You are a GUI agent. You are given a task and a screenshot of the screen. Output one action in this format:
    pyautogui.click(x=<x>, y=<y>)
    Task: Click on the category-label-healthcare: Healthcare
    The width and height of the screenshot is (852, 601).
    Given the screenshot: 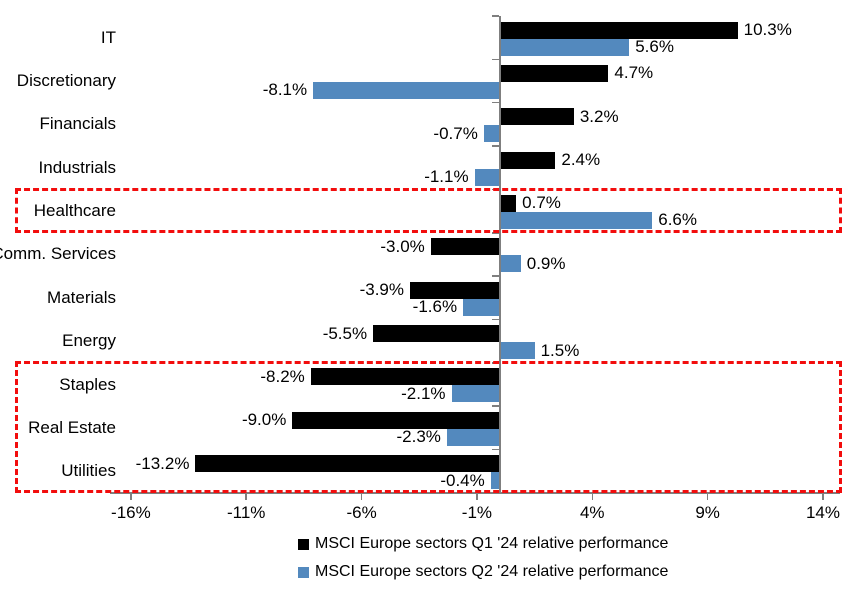 What is the action you would take?
    pyautogui.click(x=74, y=211)
    